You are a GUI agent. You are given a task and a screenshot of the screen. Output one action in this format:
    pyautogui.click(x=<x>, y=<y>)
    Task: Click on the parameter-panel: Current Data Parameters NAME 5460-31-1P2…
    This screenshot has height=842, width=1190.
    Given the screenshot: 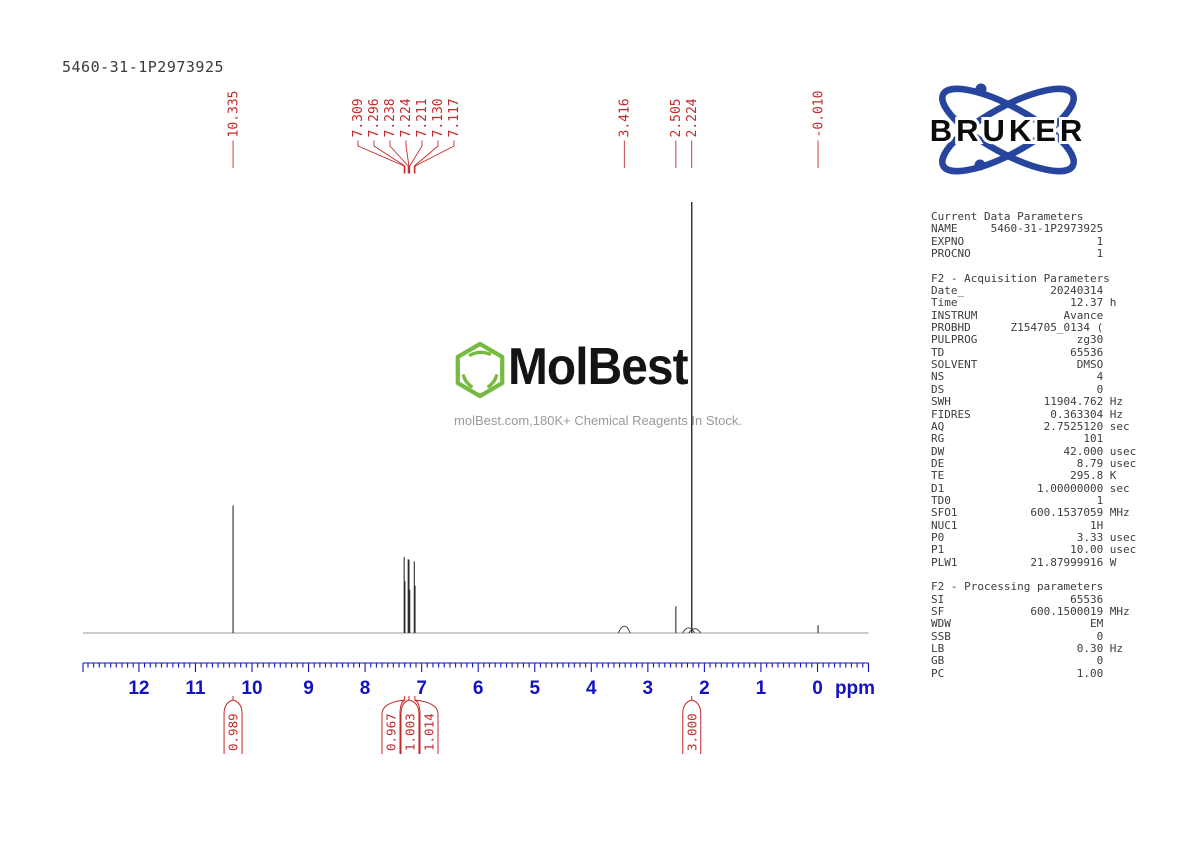 What is the action you would take?
    pyautogui.click(x=1034, y=445)
    